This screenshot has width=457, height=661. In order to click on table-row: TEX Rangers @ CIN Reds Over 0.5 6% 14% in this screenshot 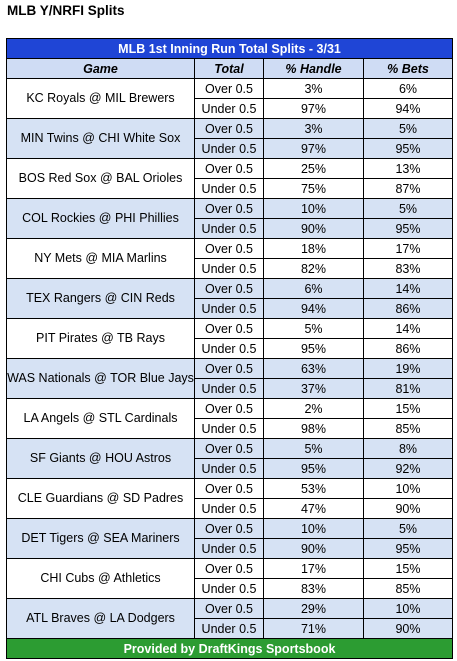, I will do `click(230, 298)`.